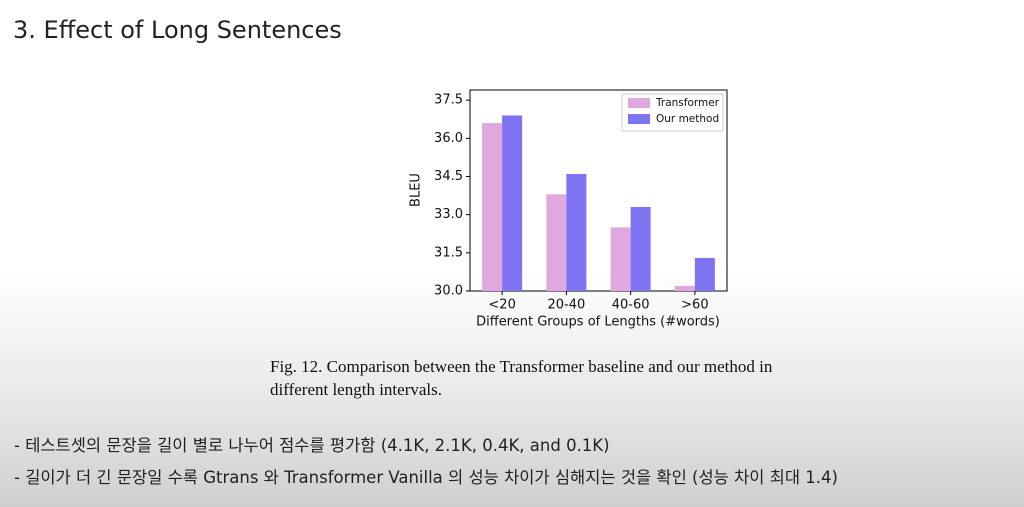 This screenshot has height=507, width=1024. What do you see at coordinates (448, 176) in the screenshot?
I see `y-tick-label: 34.5` at bounding box center [448, 176].